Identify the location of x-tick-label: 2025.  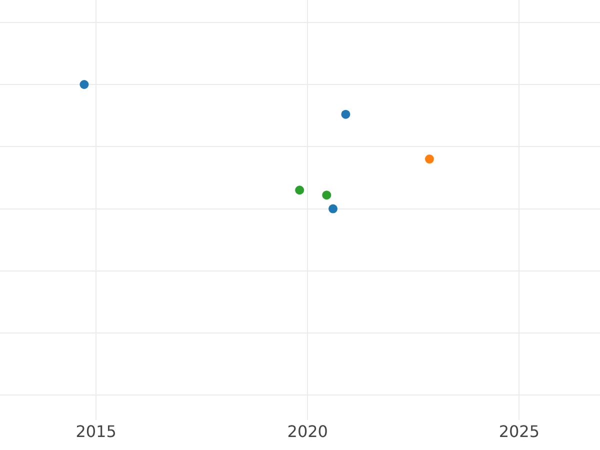
(519, 431).